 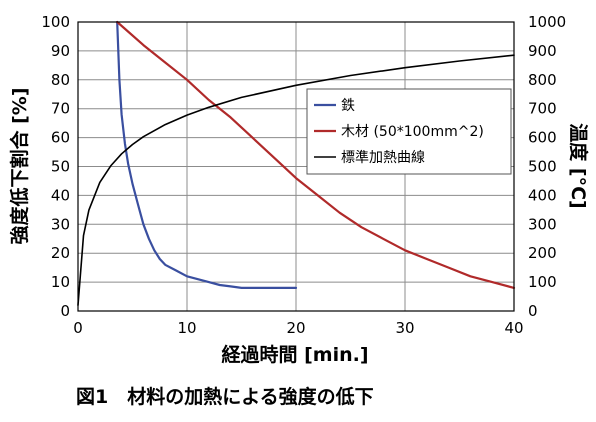 What do you see at coordinates (542, 253) in the screenshot?
I see `y-right-tick-label: 200` at bounding box center [542, 253].